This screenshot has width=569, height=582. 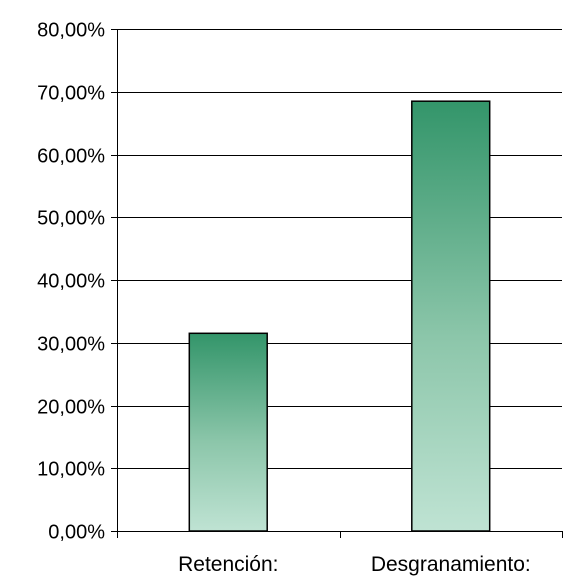 What do you see at coordinates (451, 564) in the screenshot?
I see `x-tick-label-1: Desgranamiento:` at bounding box center [451, 564].